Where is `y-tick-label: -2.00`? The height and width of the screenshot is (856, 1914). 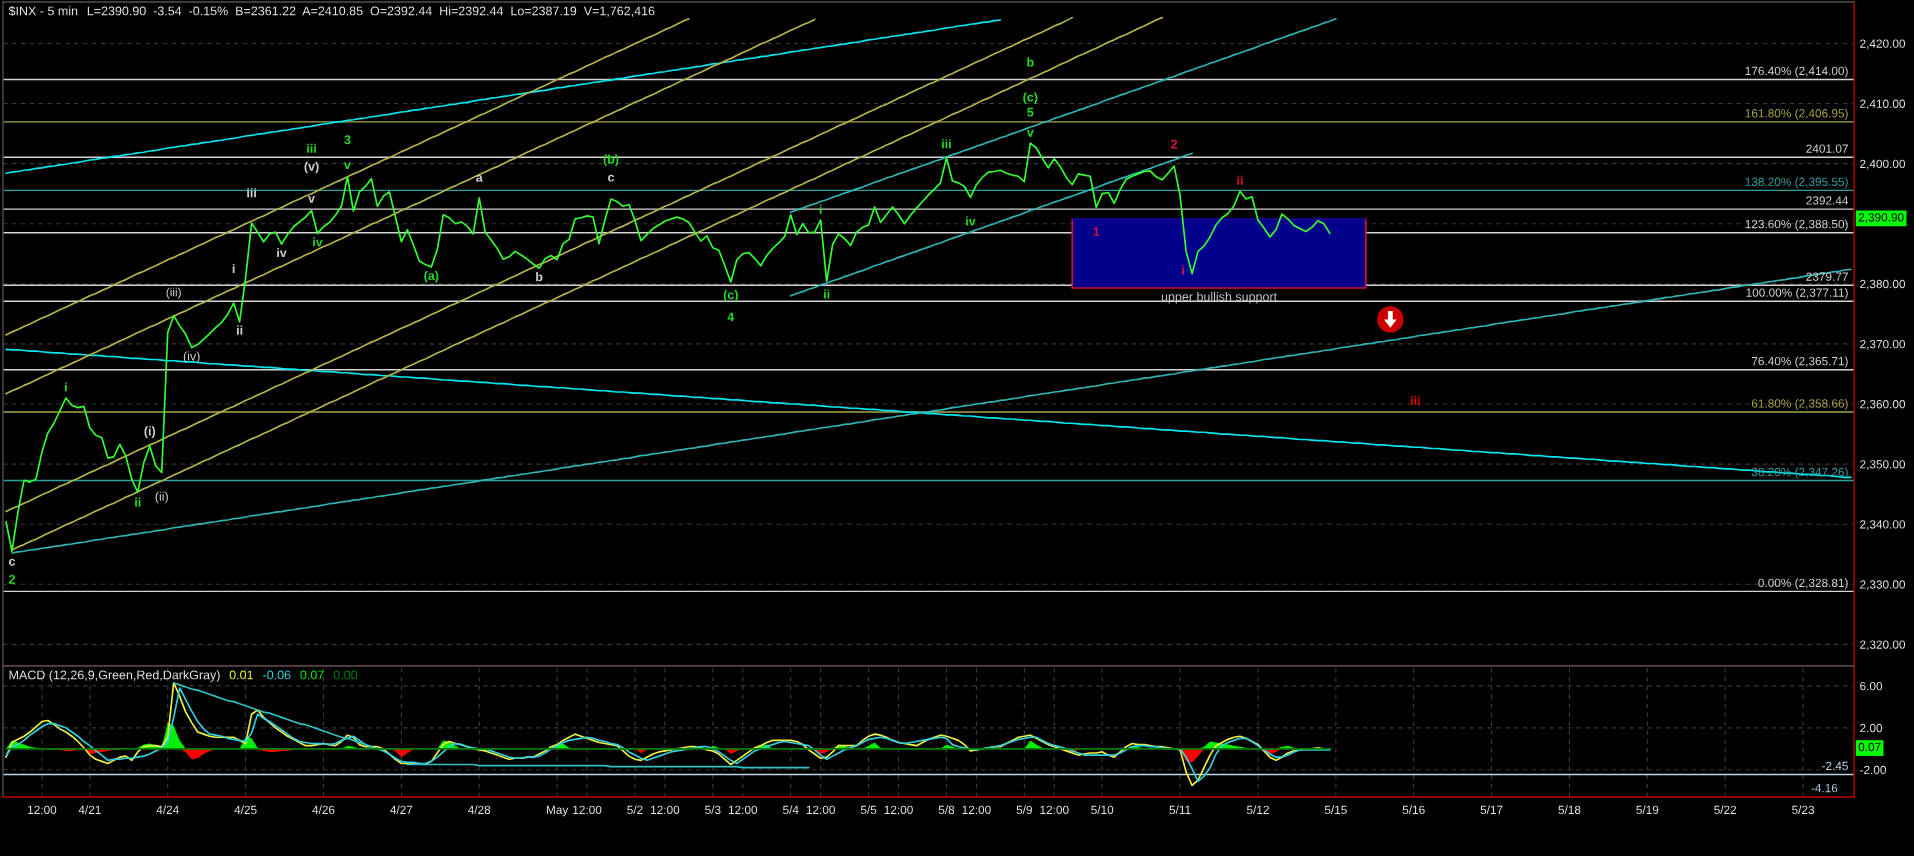 y-tick-label: -2.00 is located at coordinates (1873, 770).